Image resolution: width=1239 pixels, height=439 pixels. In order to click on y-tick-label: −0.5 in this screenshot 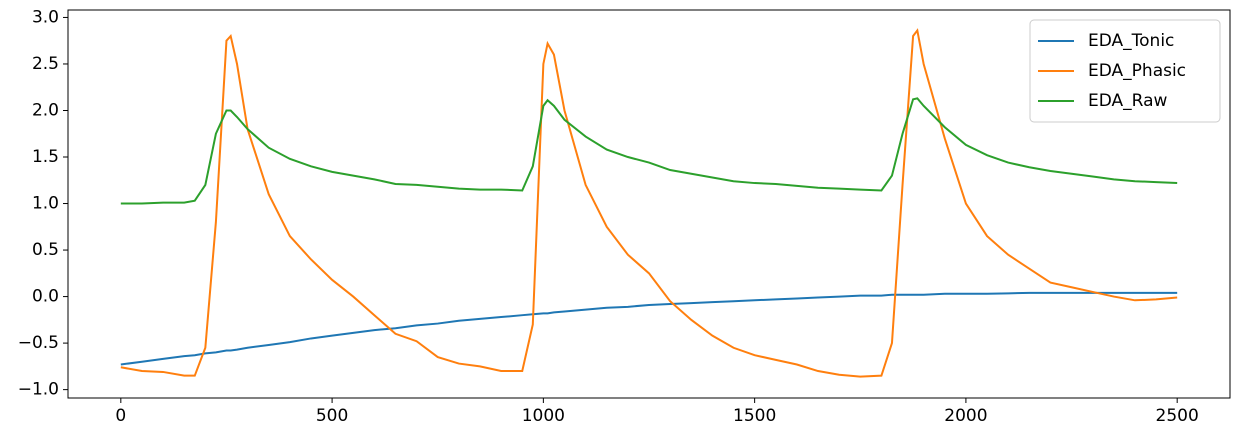, I will do `click(38, 343)`.